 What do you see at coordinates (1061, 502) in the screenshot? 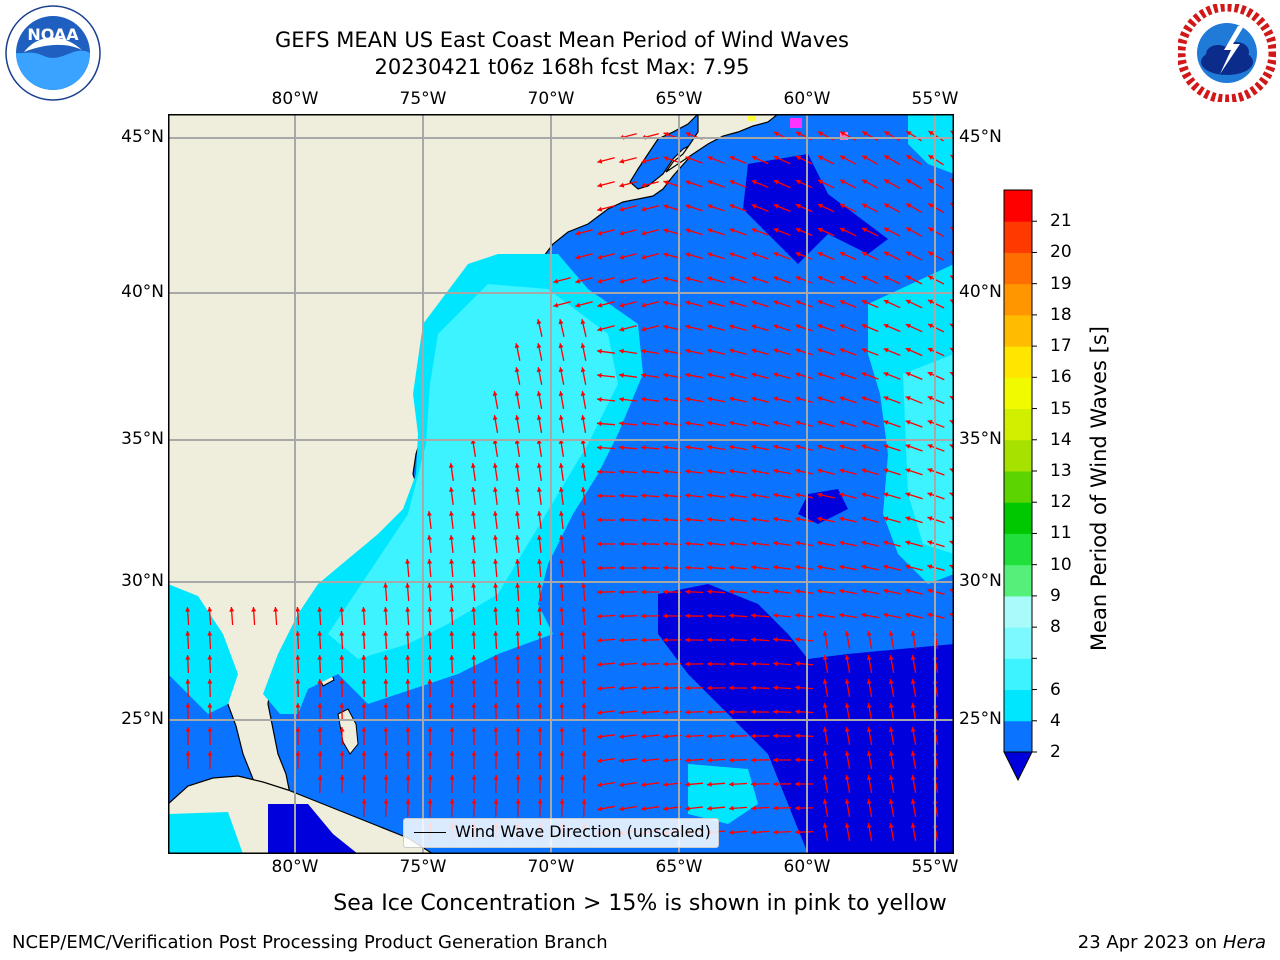
I see `colorbar-tick-label: 12` at bounding box center [1061, 502].